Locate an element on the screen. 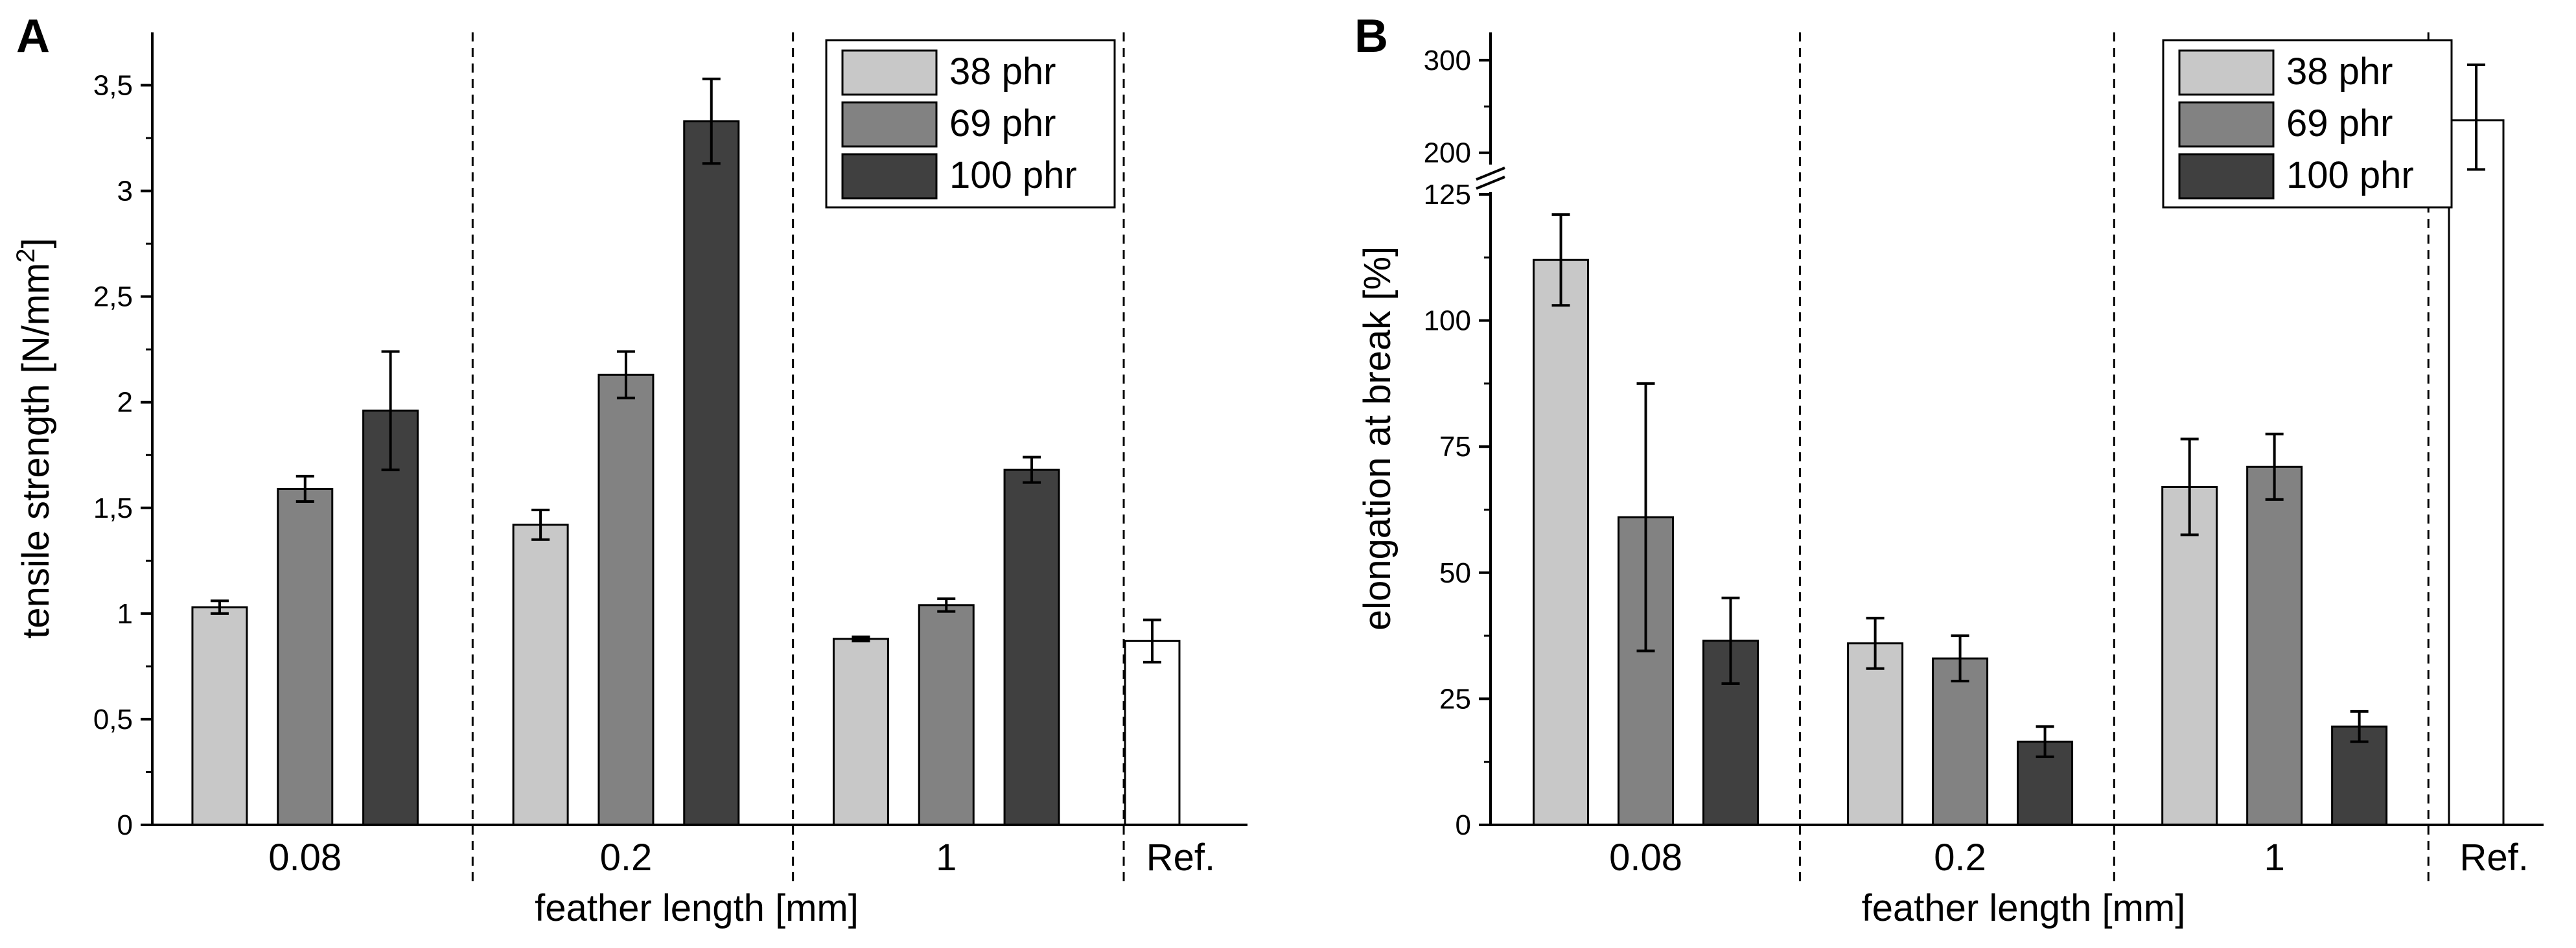 This screenshot has width=2576, height=948. y-tick-label: 0,5 is located at coordinates (113, 720).